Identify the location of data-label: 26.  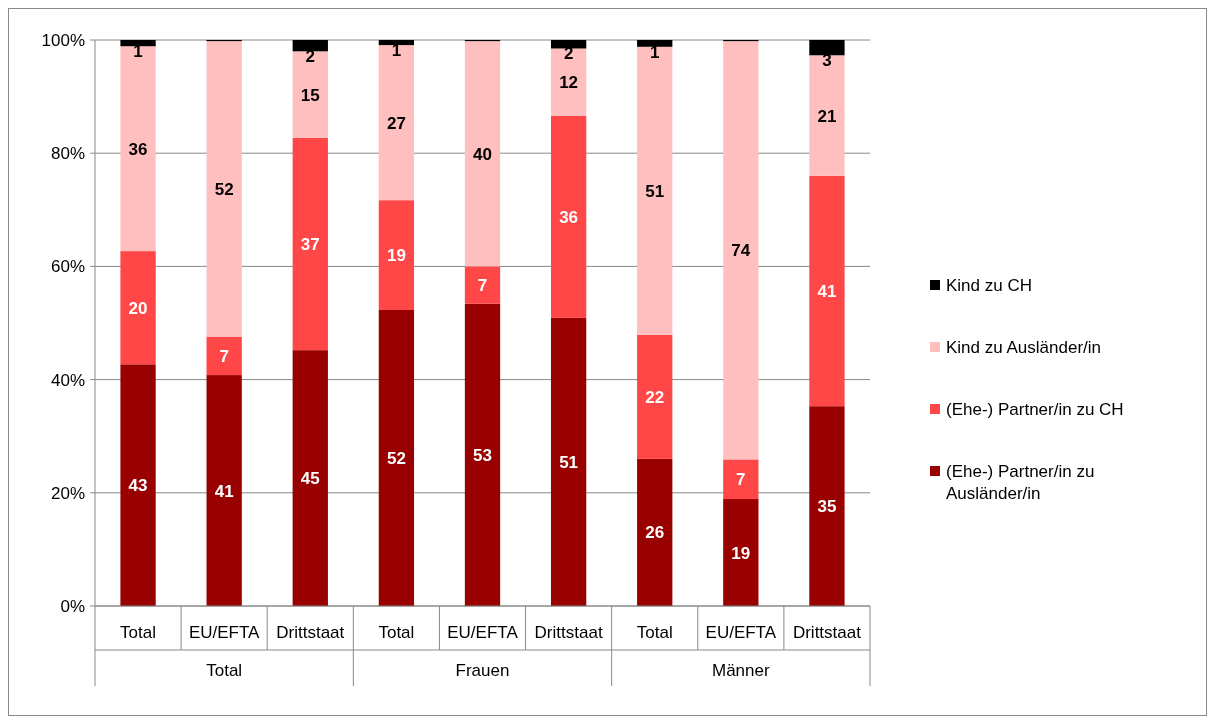
(655, 533).